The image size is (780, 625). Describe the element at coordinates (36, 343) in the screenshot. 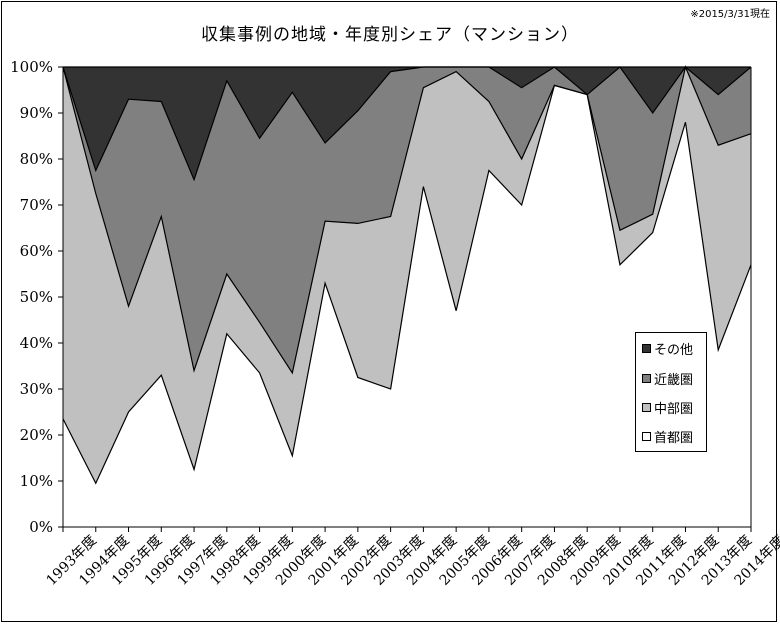

I see `y-tick-label: 40%` at that location.